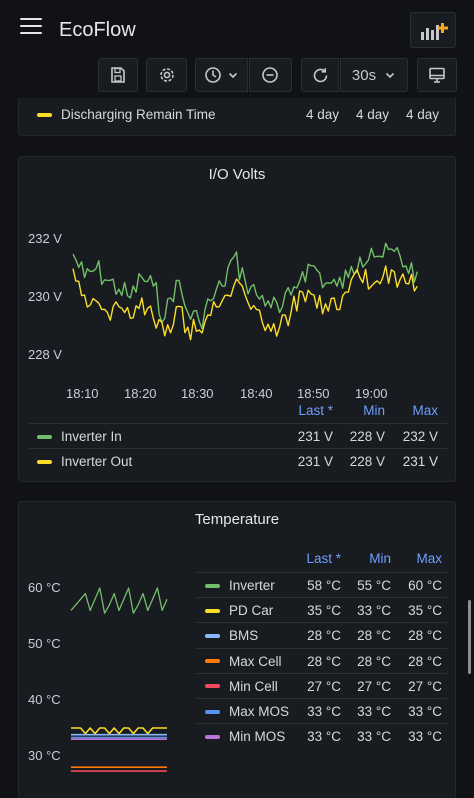  I want to click on series-name: Inverter In, so click(91, 436).